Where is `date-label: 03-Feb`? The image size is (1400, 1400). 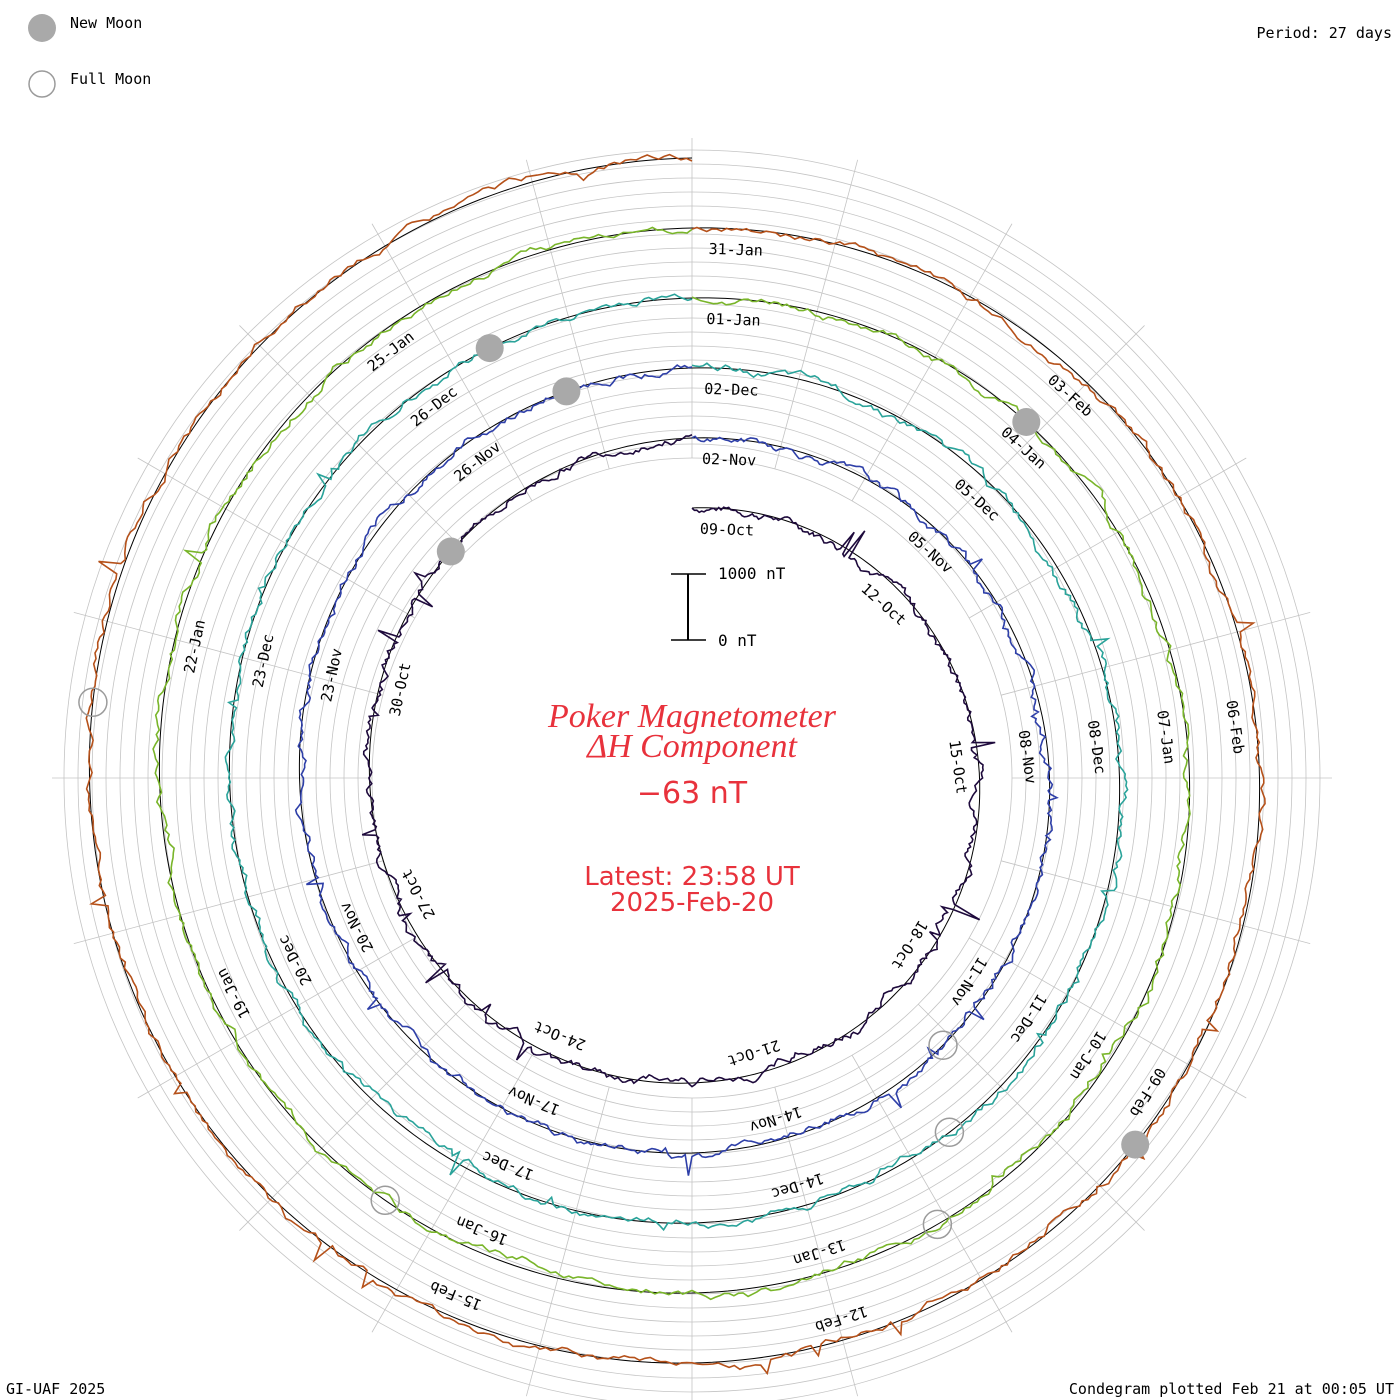 date-label: 03-Feb is located at coordinates (1070, 396).